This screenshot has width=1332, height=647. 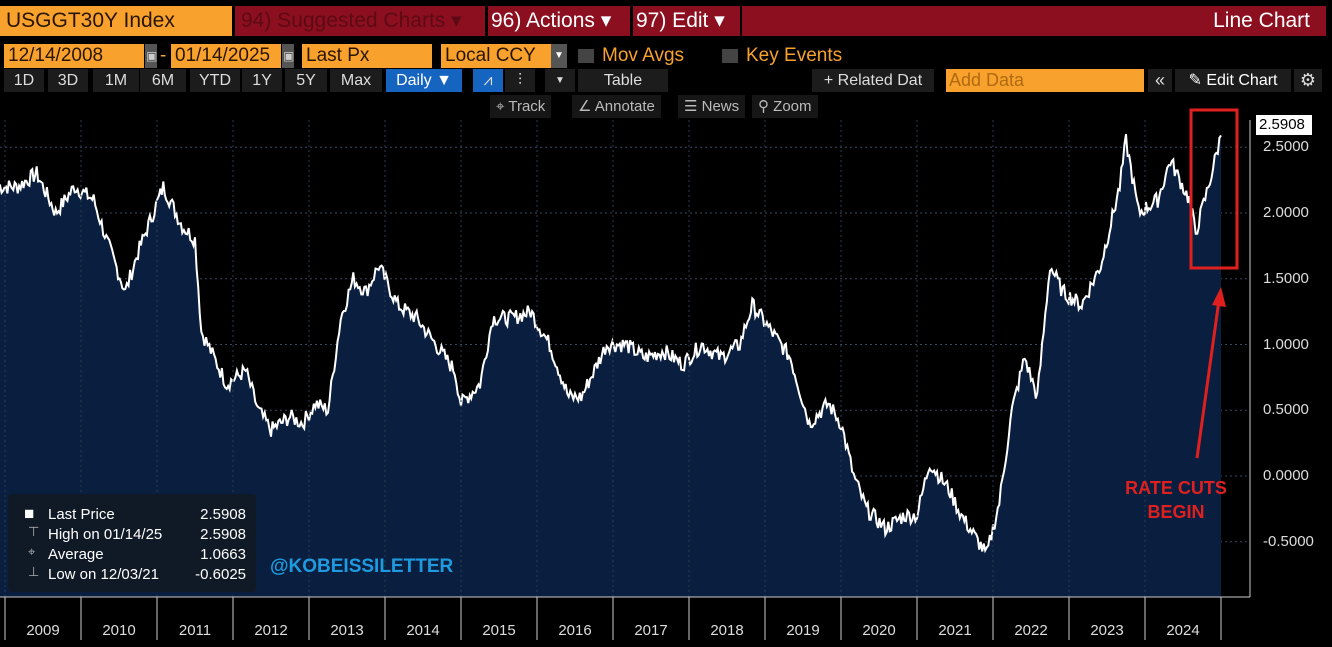 I want to click on currency-select: Local CCY, so click(x=496, y=56).